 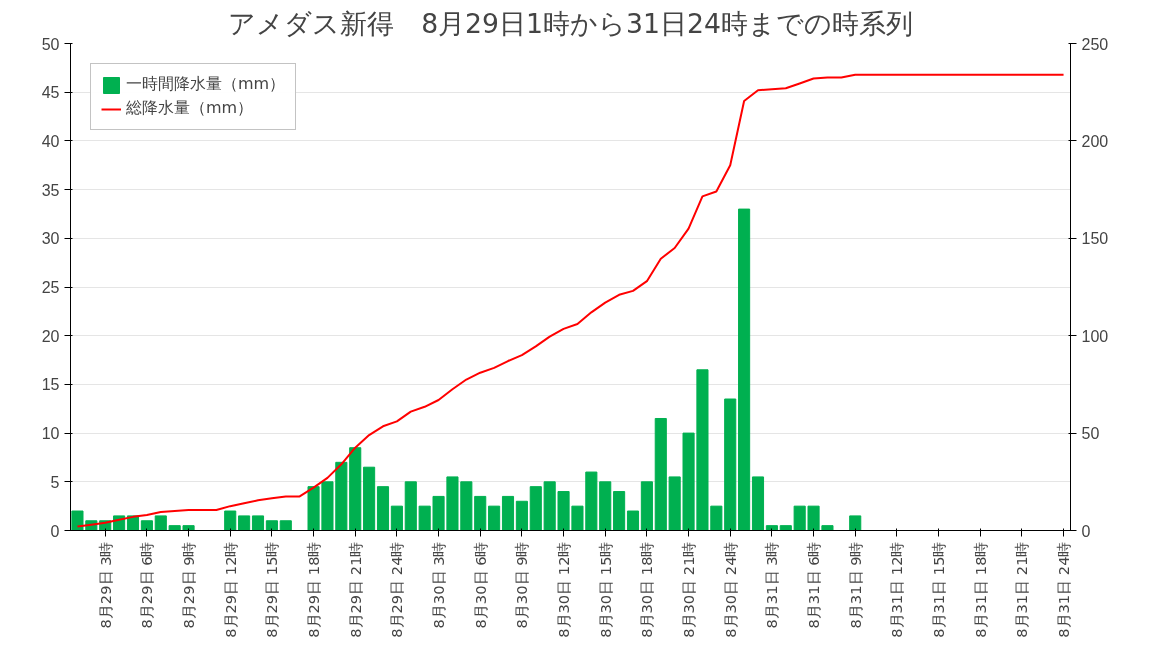 What do you see at coordinates (272, 589) in the screenshot?
I see `x-tick-label: 8月29日 15時` at bounding box center [272, 589].